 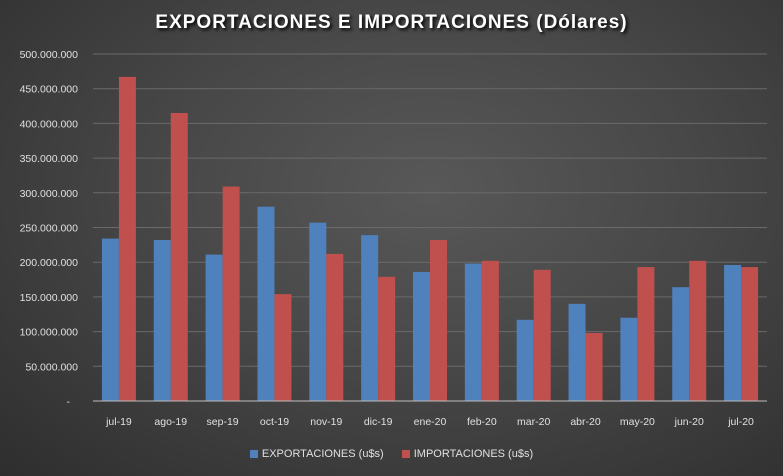 I want to click on x-tick-label: oct-19, so click(x=274, y=422).